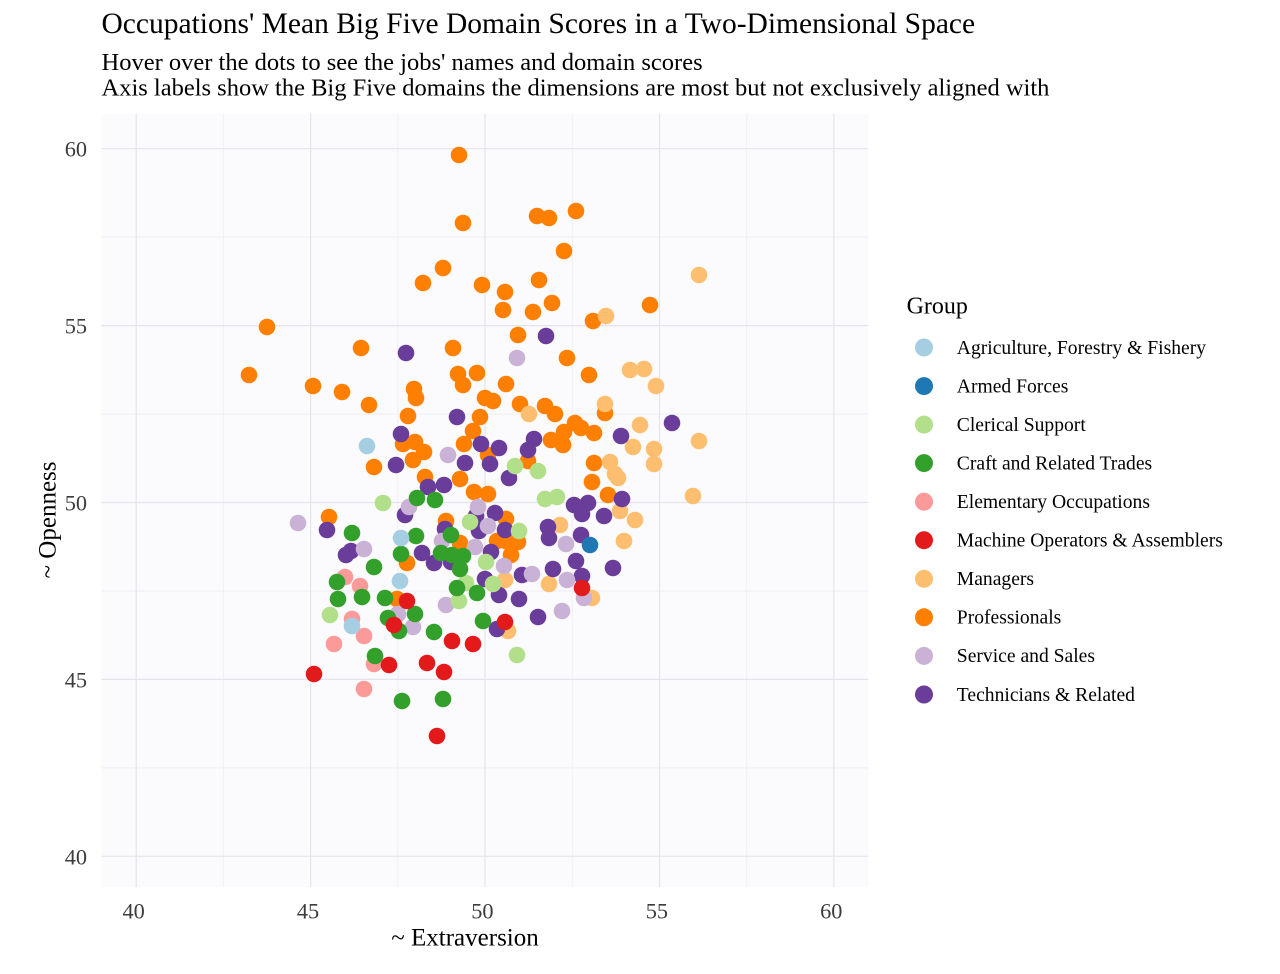  Describe the element at coordinates (1081, 348) in the screenshot. I see `svg-text:Agriculture, Forestry & Fisher: Agriculture, Forestry & Fishery` at that location.